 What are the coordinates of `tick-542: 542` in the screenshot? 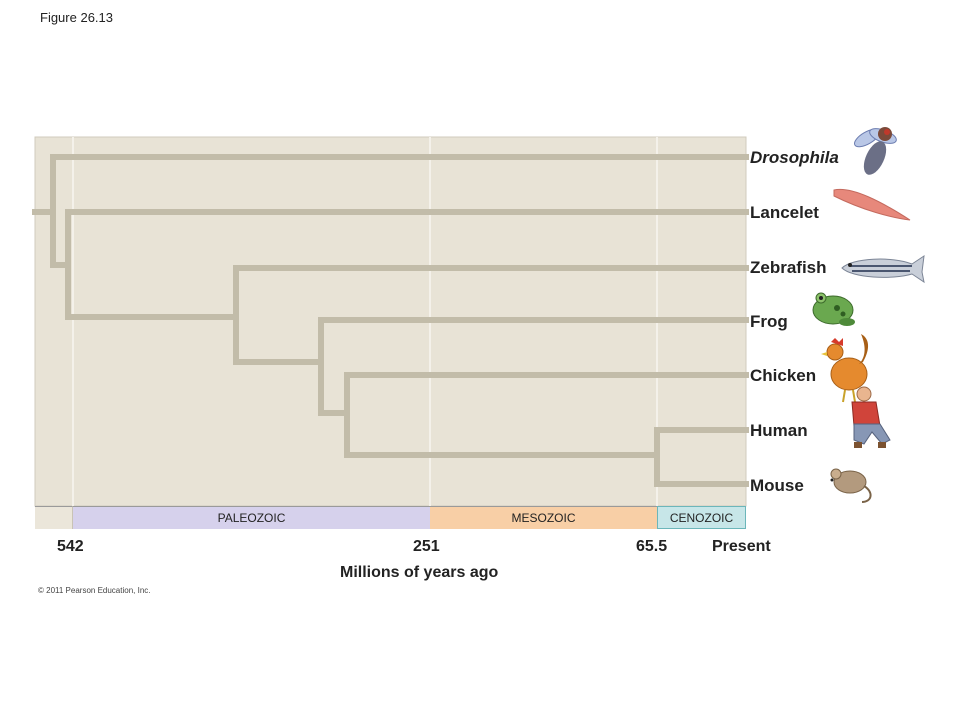 It's located at (70, 546).